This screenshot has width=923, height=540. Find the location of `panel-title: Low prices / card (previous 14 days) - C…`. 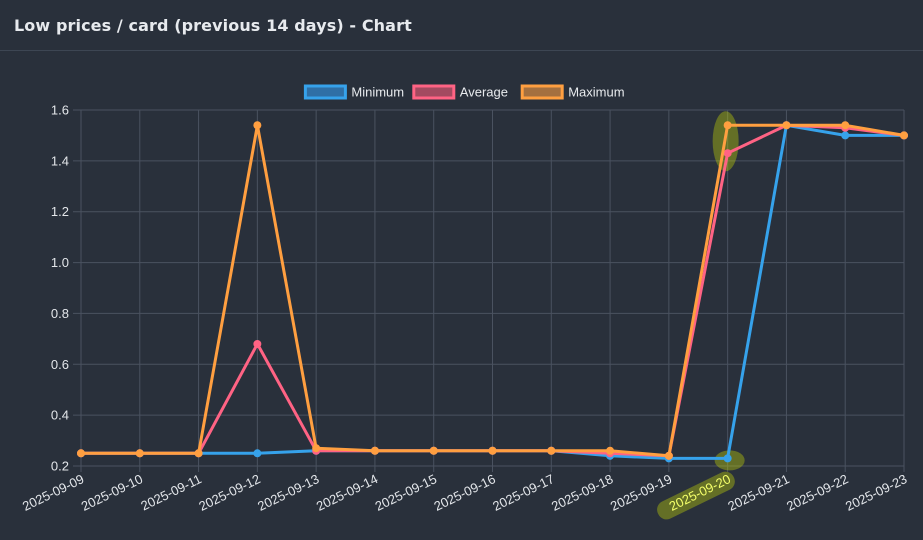

panel-title: Low prices / card (previous 14 days) - C… is located at coordinates (213, 25).